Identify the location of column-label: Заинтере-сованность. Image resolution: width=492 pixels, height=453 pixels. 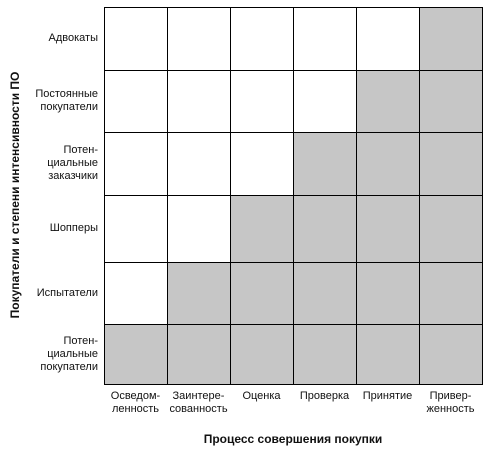
(198, 402).